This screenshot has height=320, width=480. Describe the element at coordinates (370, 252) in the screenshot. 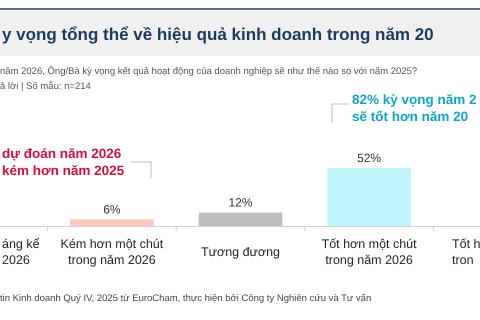

I see `x-tick-label: Tốt hơn một chút trong năm 2026` at that location.